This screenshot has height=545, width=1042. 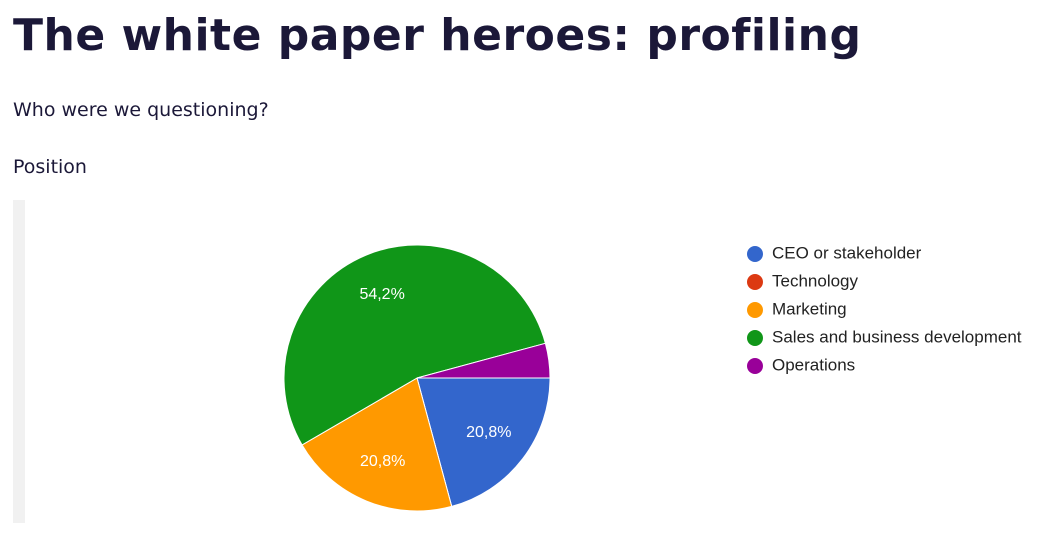 I want to click on legend-label: Sales and business development, so click(x=897, y=336).